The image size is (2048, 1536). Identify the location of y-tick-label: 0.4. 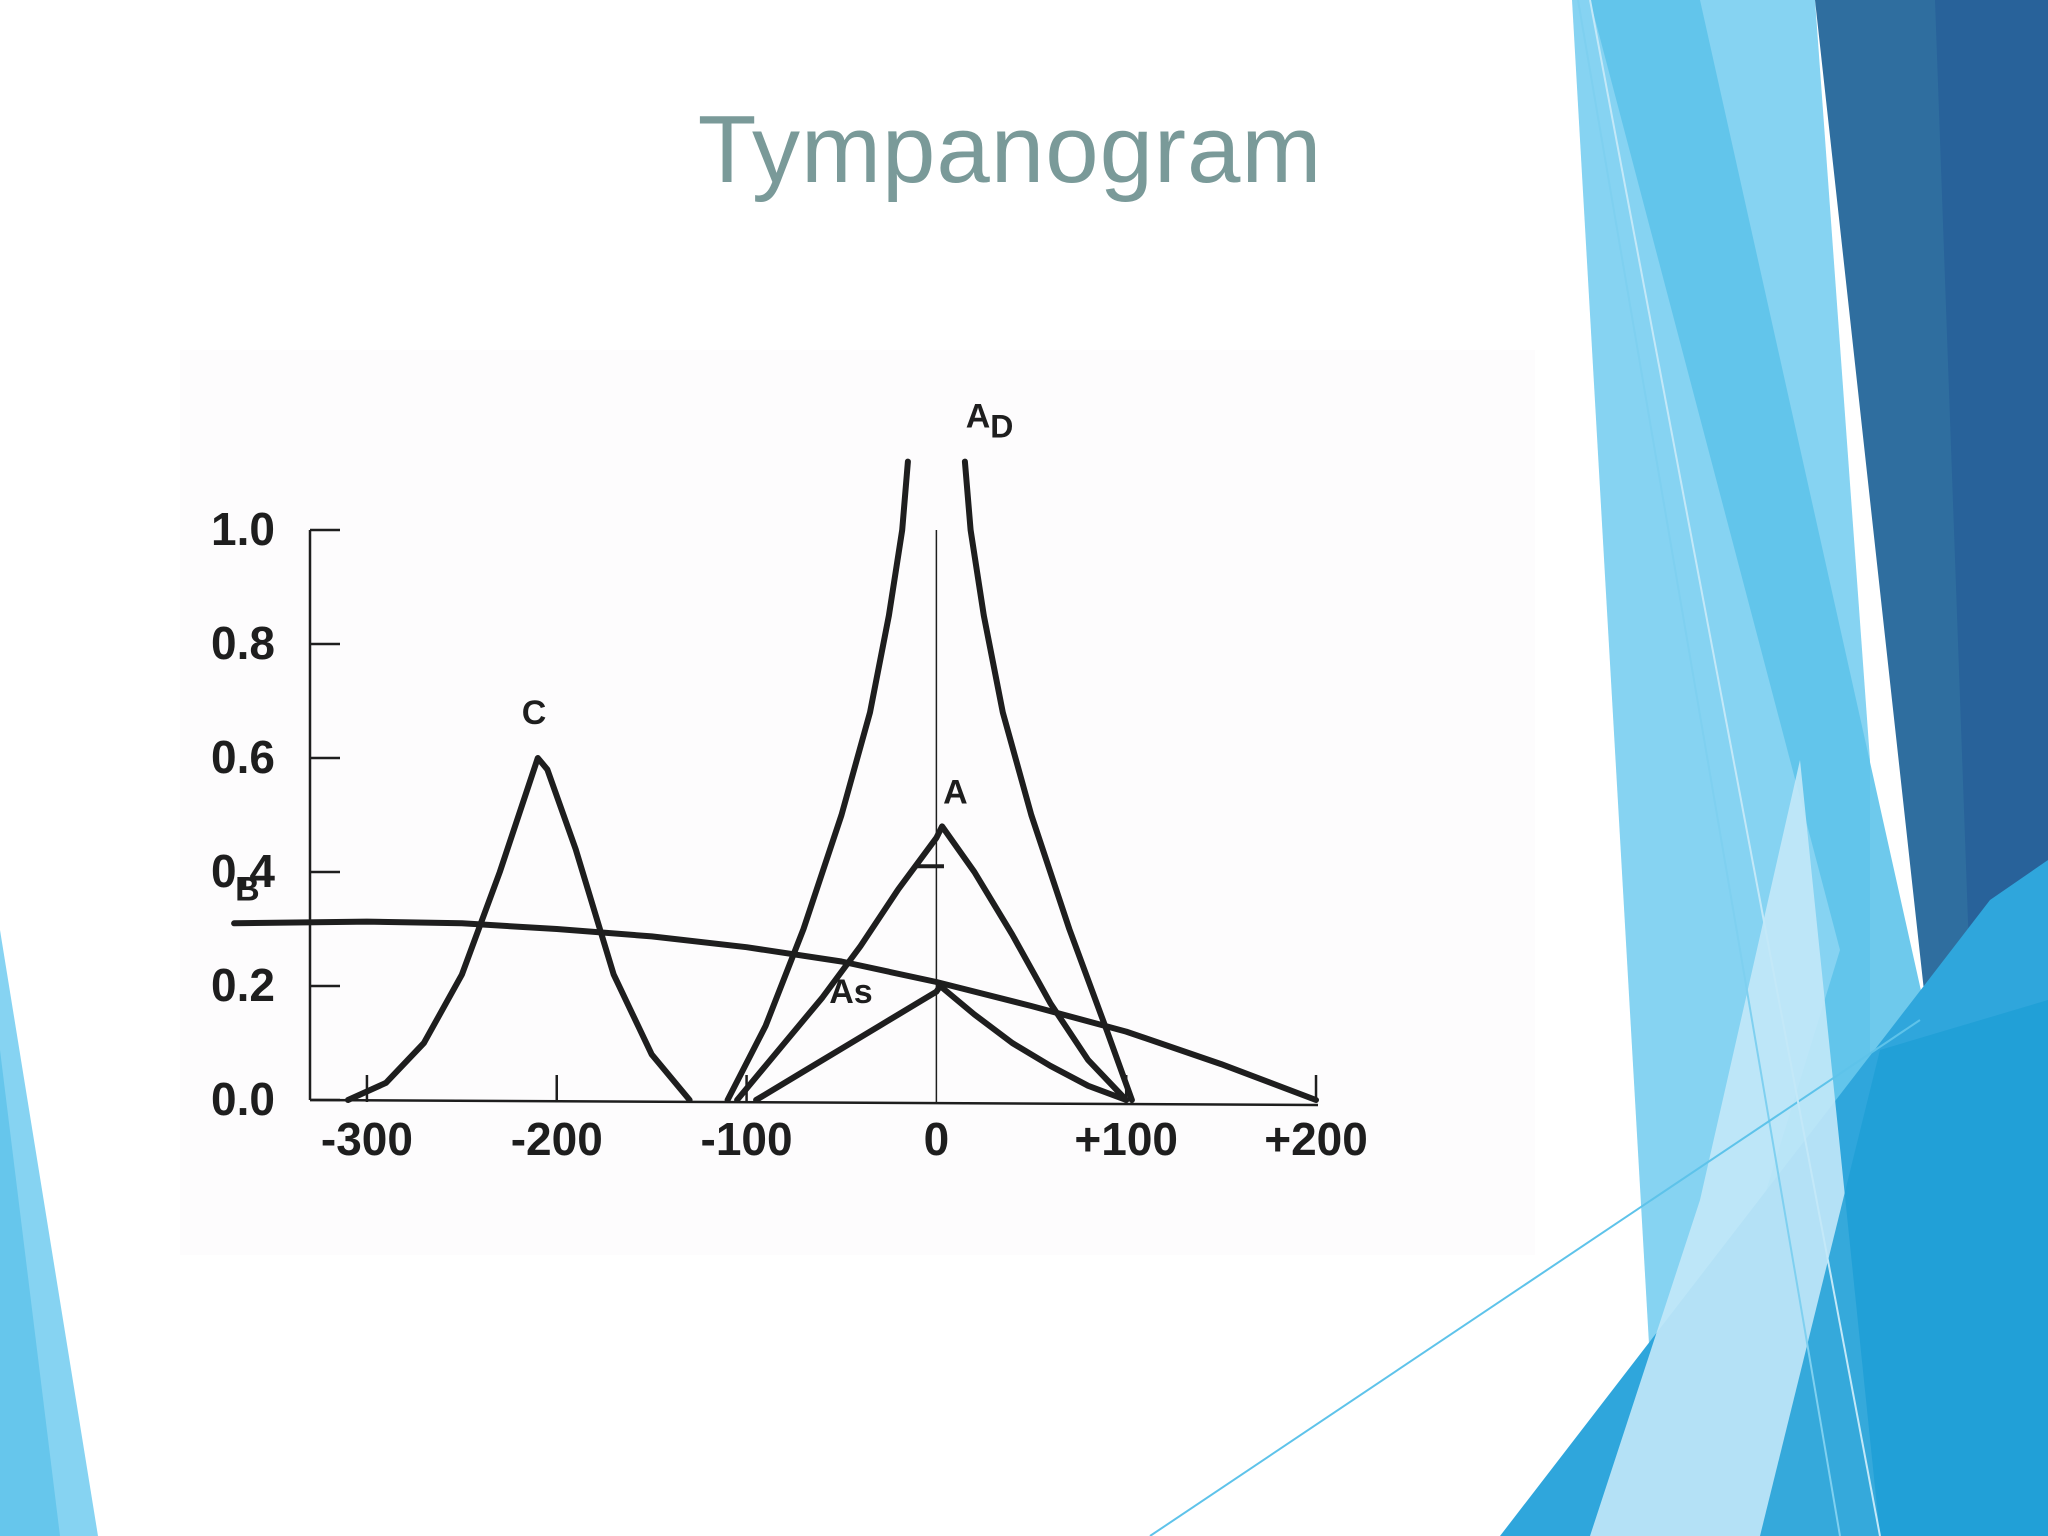
(243, 871).